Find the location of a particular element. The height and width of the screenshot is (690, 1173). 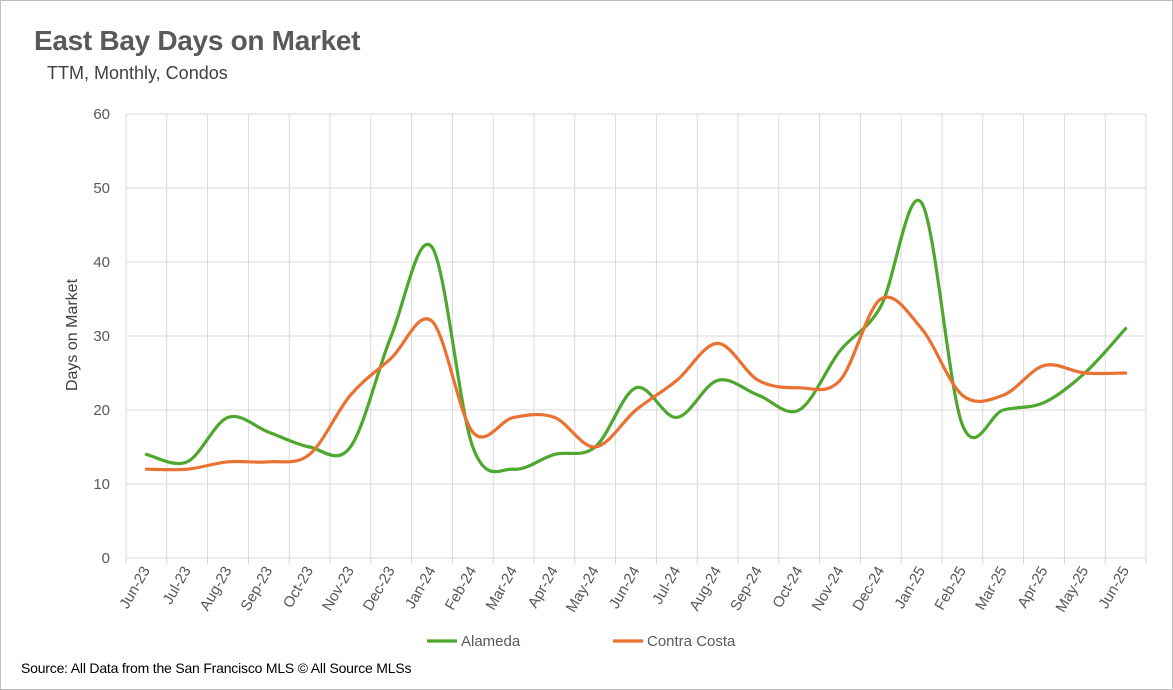

legend-label-contra-costa: Contra Costa is located at coordinates (691, 641).